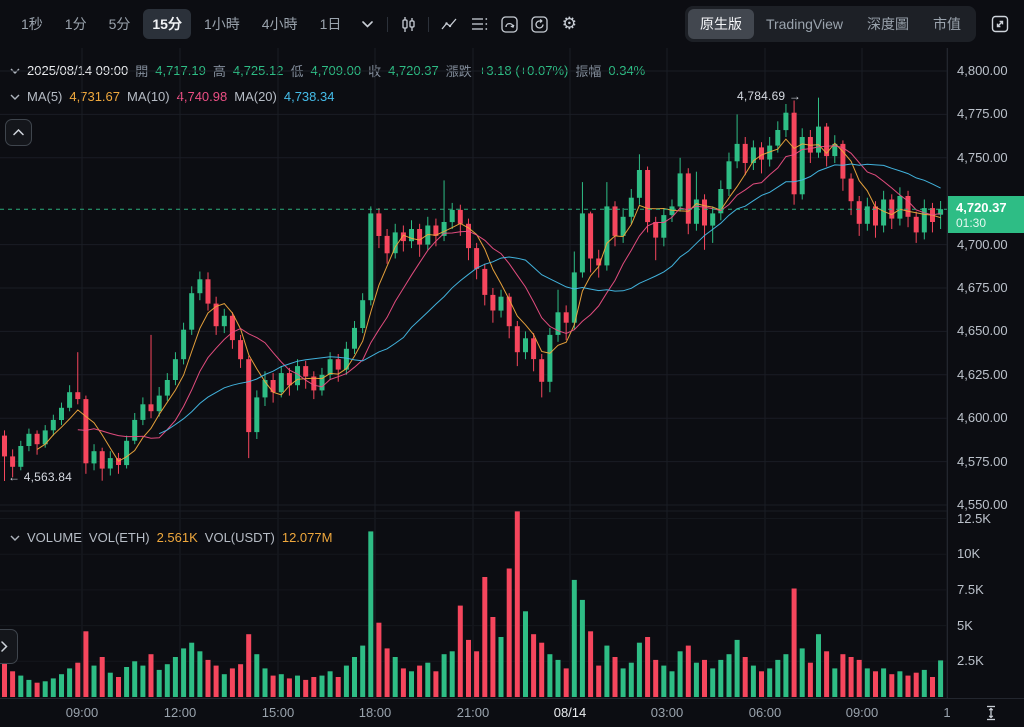 This screenshot has width=1024, height=727. What do you see at coordinates (970, 589) in the screenshot?
I see `volume-axis-label: 7.5K` at bounding box center [970, 589].